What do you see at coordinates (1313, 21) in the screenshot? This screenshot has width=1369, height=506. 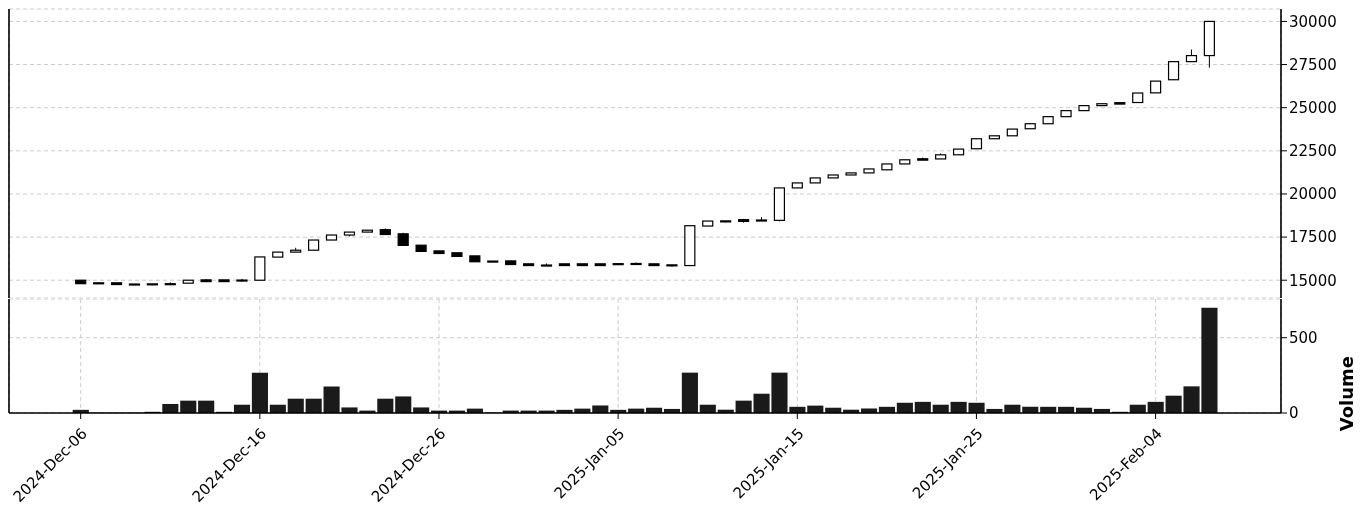 I see `y-tick-label: 30000` at bounding box center [1313, 21].